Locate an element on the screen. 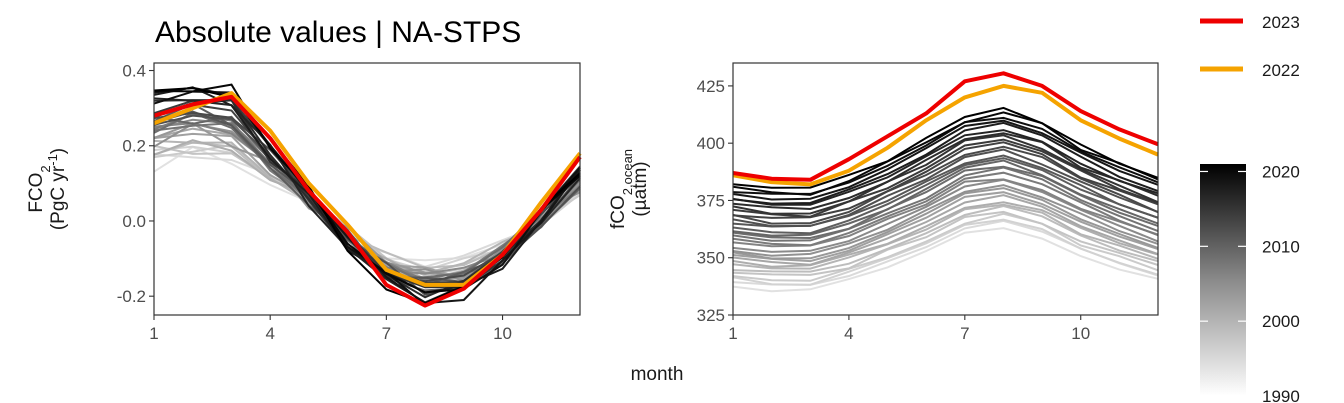 The image size is (1344, 403). series-line-right-2012 is located at coordinates (945, 180).